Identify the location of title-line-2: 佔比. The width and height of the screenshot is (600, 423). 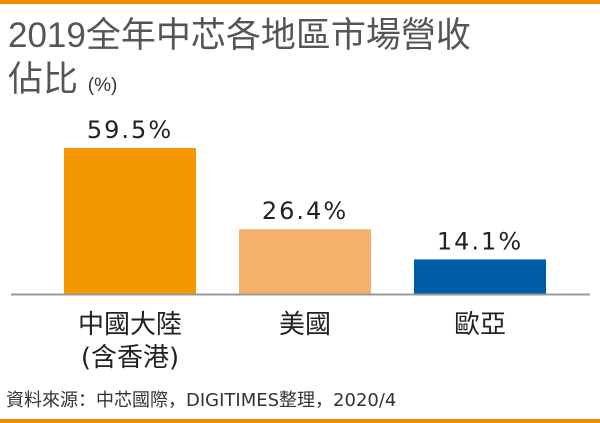
(43, 79).